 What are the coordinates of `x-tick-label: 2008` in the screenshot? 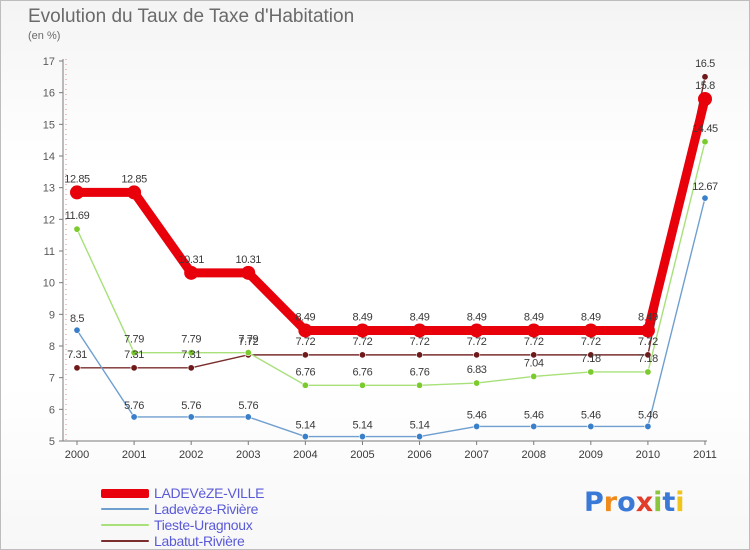 It's located at (533, 455).